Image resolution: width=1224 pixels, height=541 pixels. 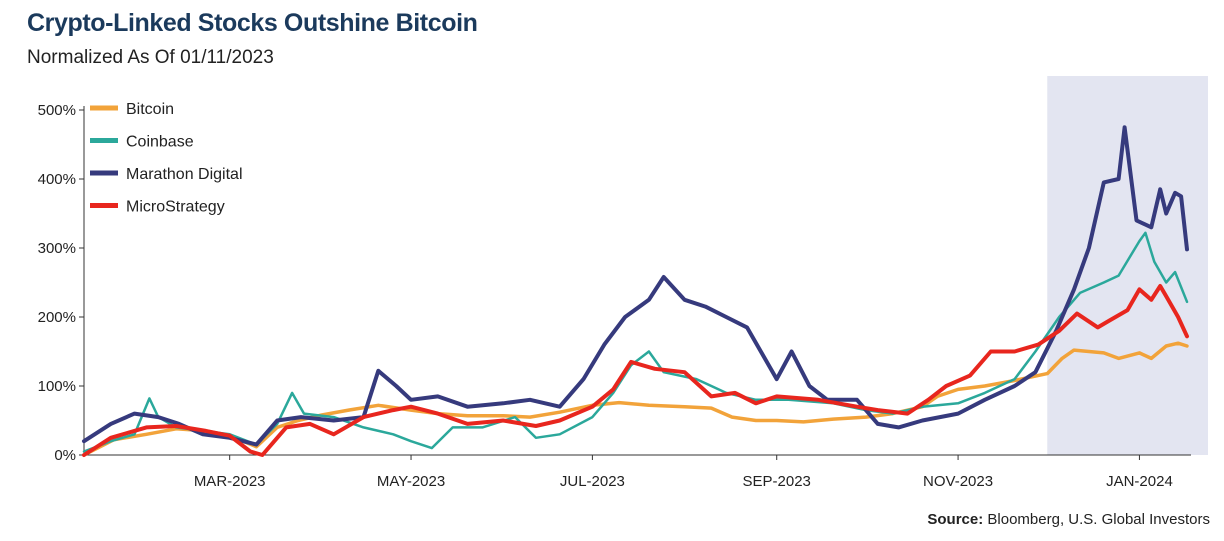 I want to click on x-tick-label: JAN-2024, so click(x=1139, y=481).